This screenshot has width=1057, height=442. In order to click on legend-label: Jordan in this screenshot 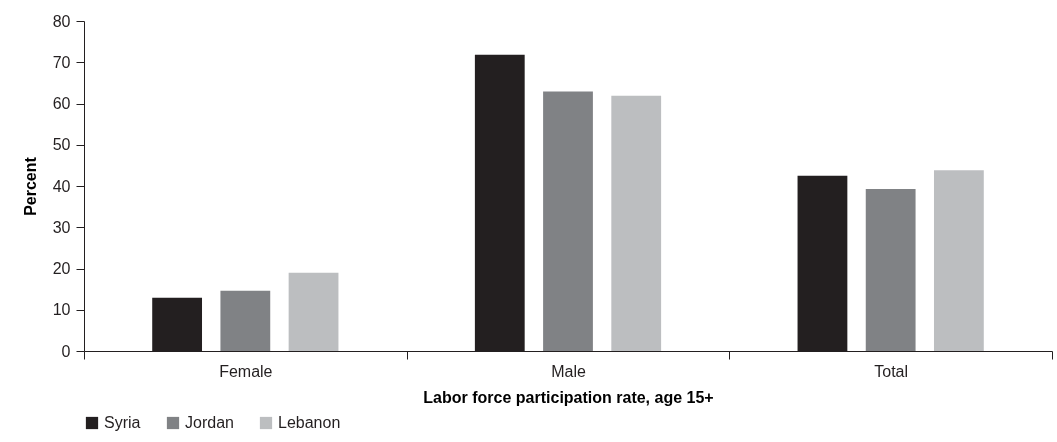, I will do `click(209, 422)`.